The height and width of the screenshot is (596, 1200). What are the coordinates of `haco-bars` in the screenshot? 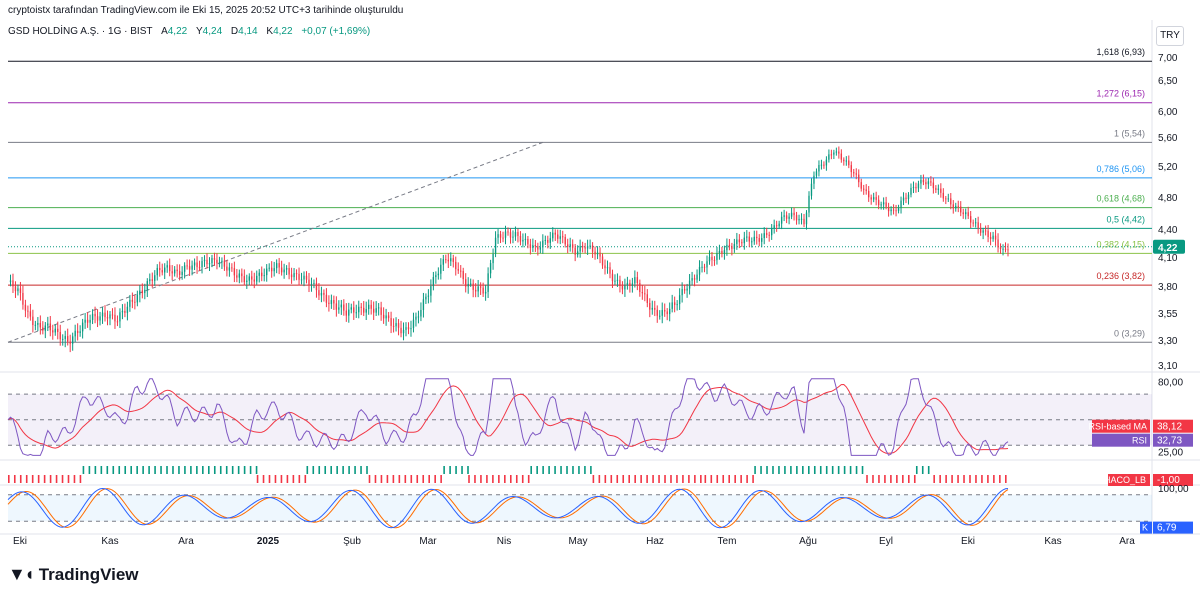 It's located at (507, 474).